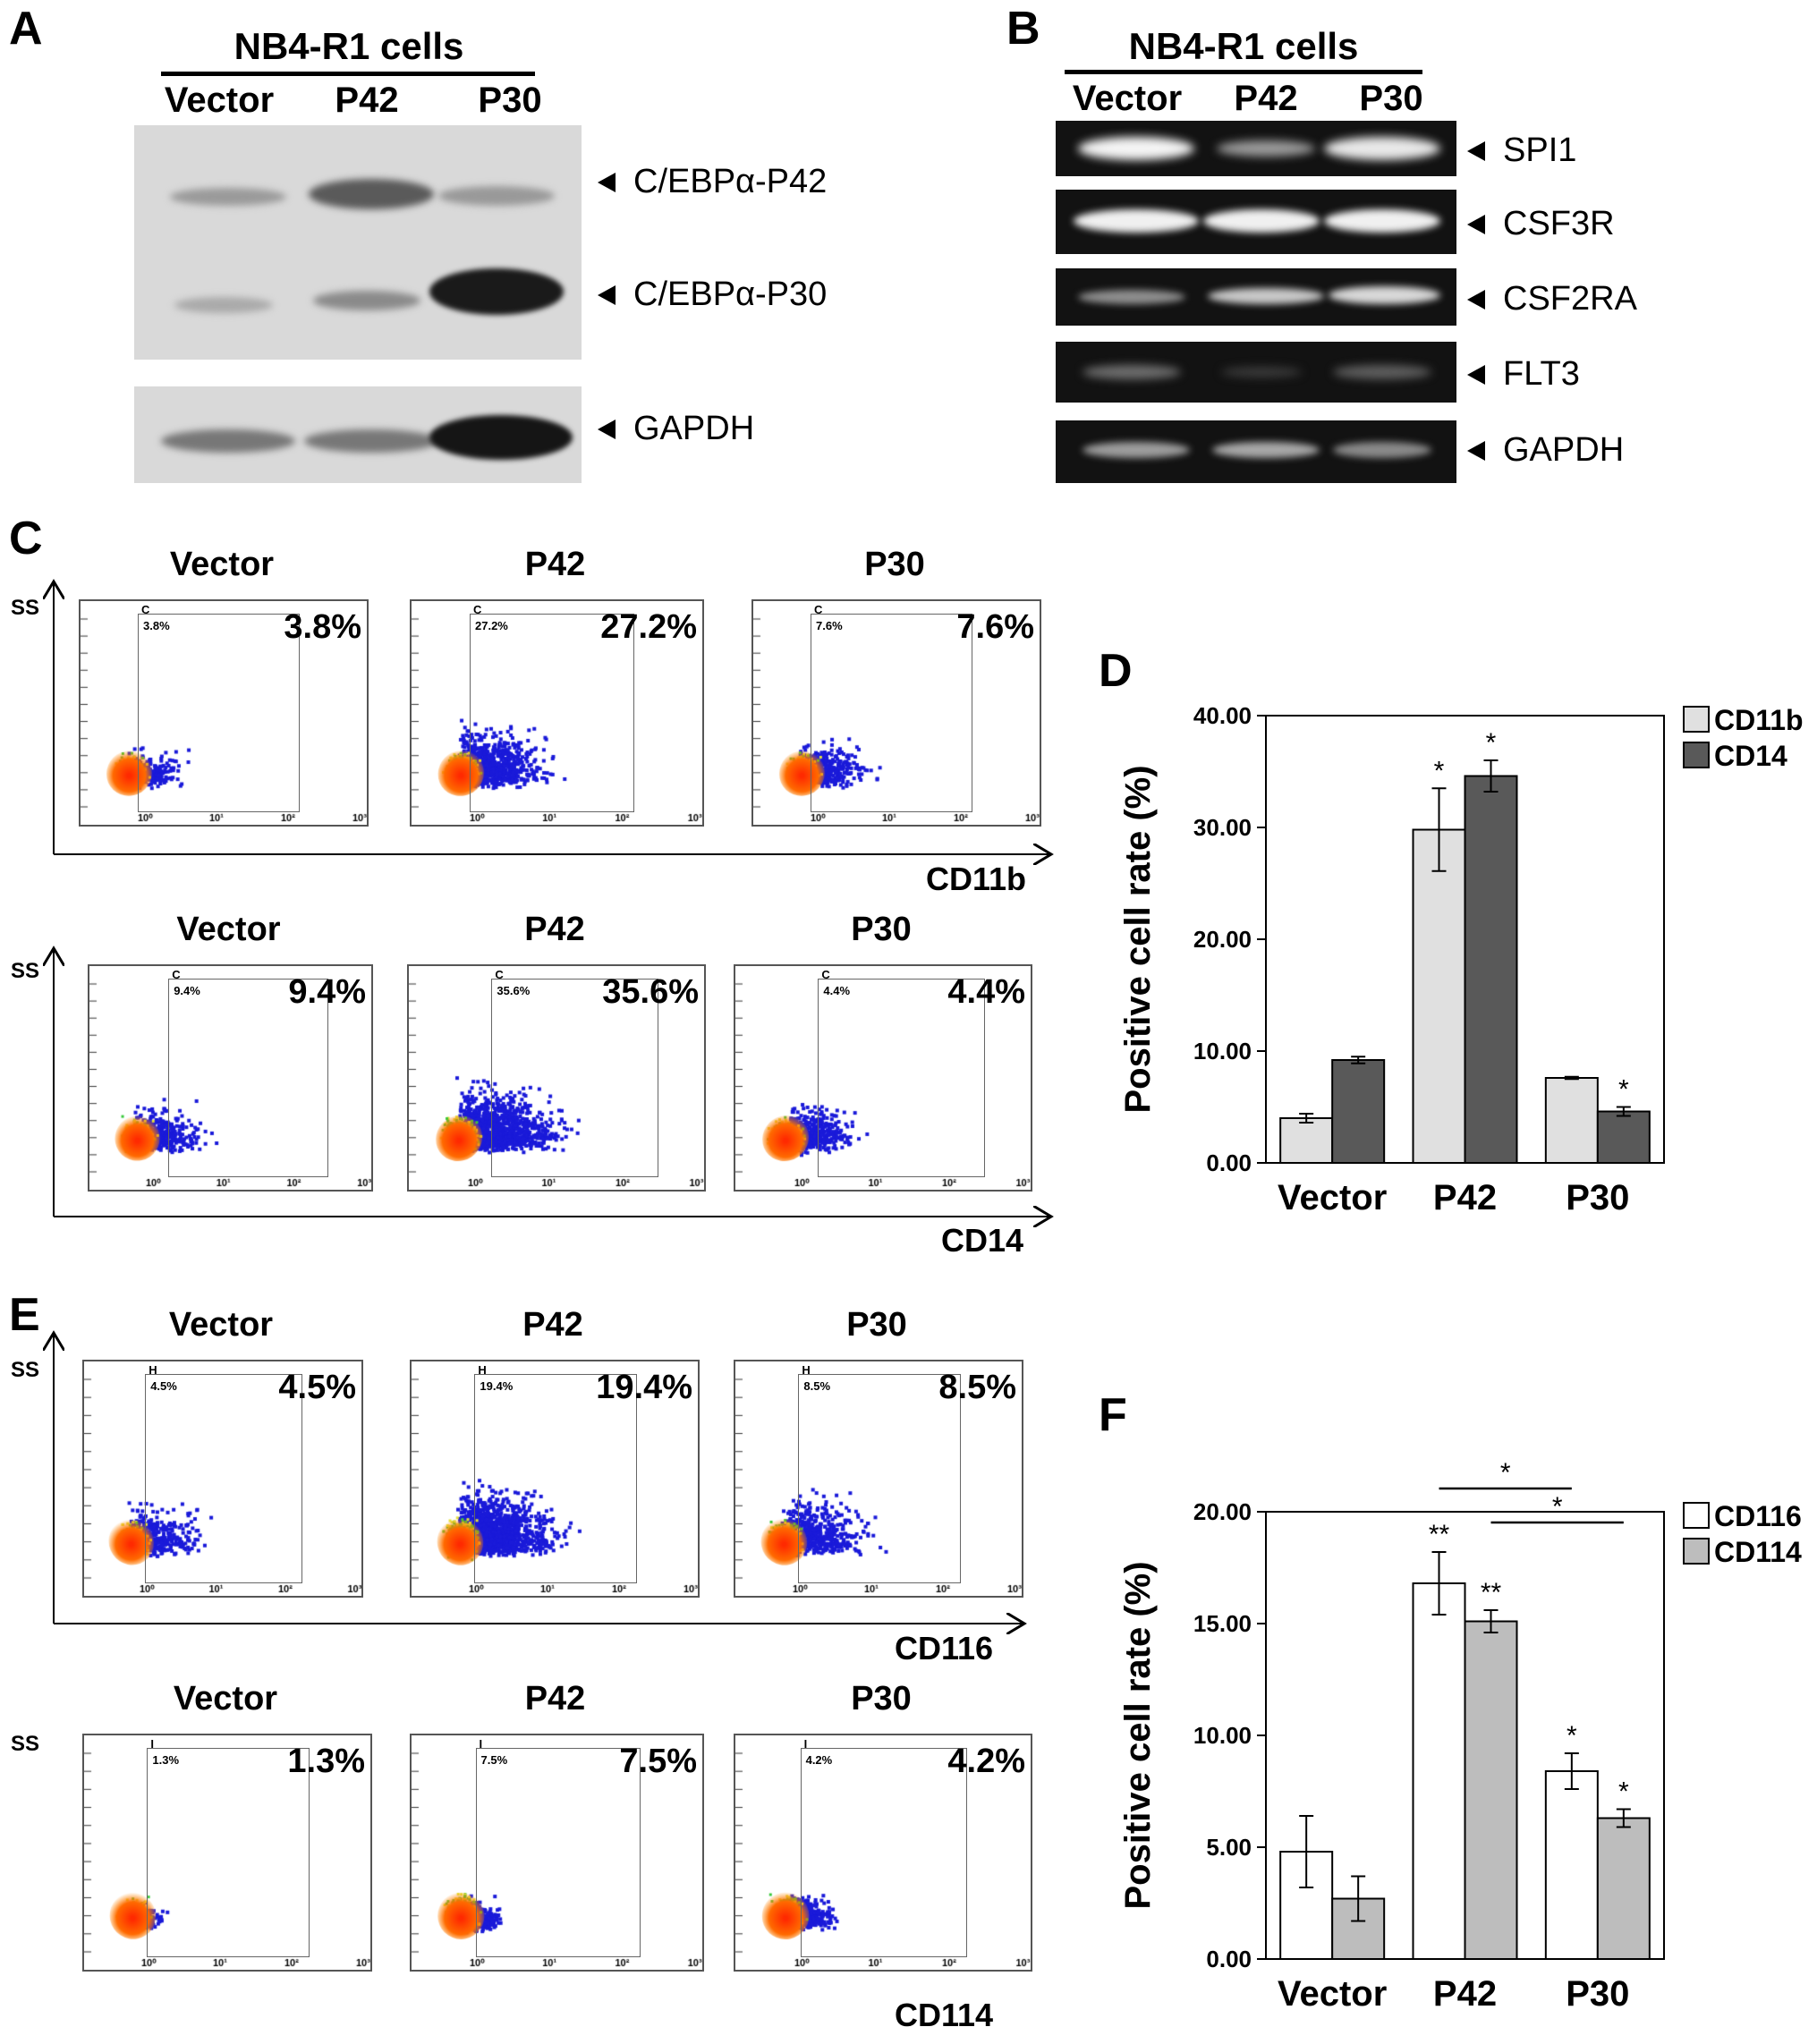 The height and width of the screenshot is (2044, 1817). Describe the element at coordinates (156, 625) in the screenshot. I see `flow-gate-percent-small: 3.8%` at that location.